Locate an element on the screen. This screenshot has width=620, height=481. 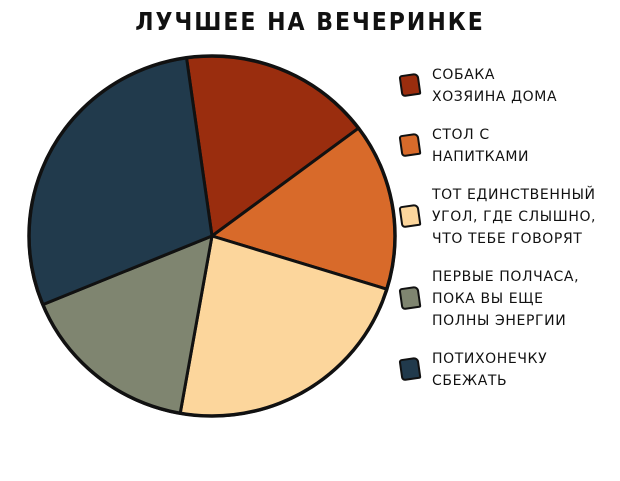
legend-swatch-drinks-table is located at coordinates (410, 145).